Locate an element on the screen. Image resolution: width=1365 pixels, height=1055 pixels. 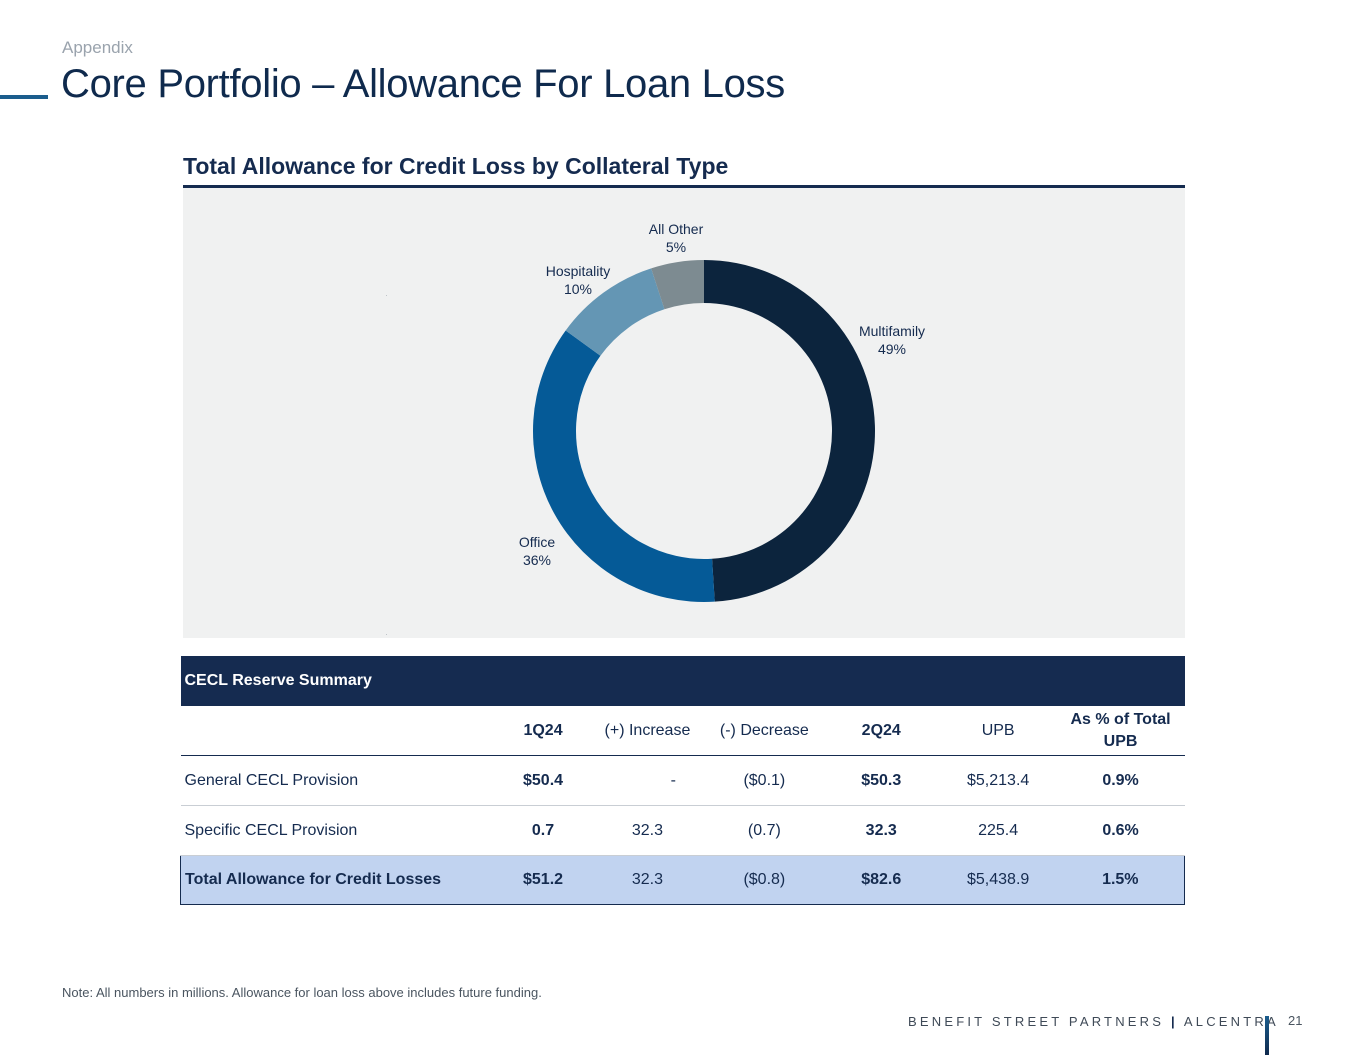
page-title: Core Portfolio – Allowance For Loan Loss is located at coordinates (423, 84).